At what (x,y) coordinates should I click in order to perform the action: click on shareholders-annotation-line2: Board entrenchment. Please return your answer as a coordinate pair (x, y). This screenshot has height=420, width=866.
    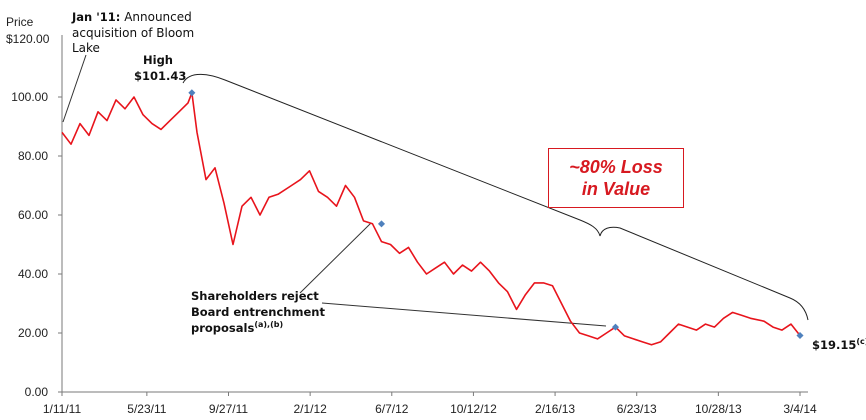
    Looking at the image, I should click on (258, 312).